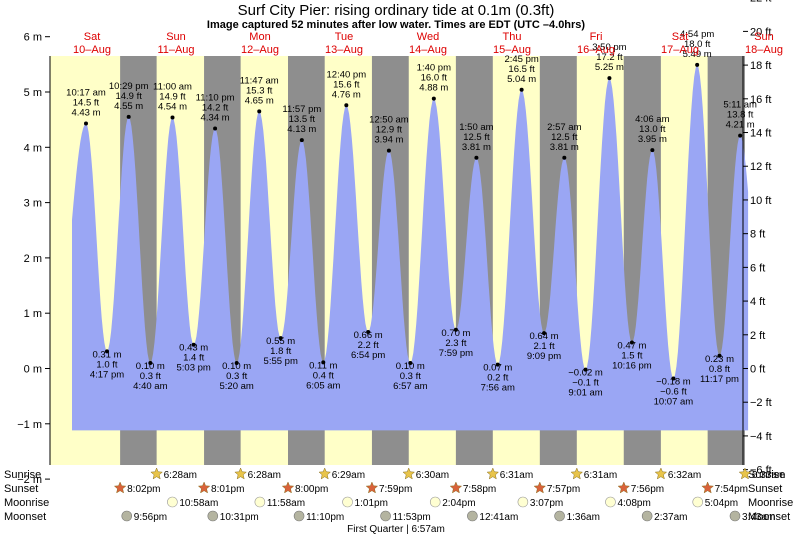 Image resolution: width=793 pixels, height=537 pixels. I want to click on row-label-left: Sunrise, so click(22, 475).